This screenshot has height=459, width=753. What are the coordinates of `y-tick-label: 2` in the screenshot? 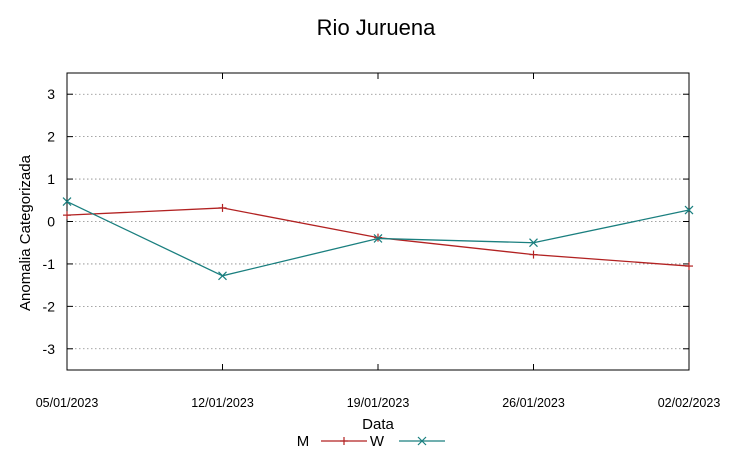 It's located at (51, 137).